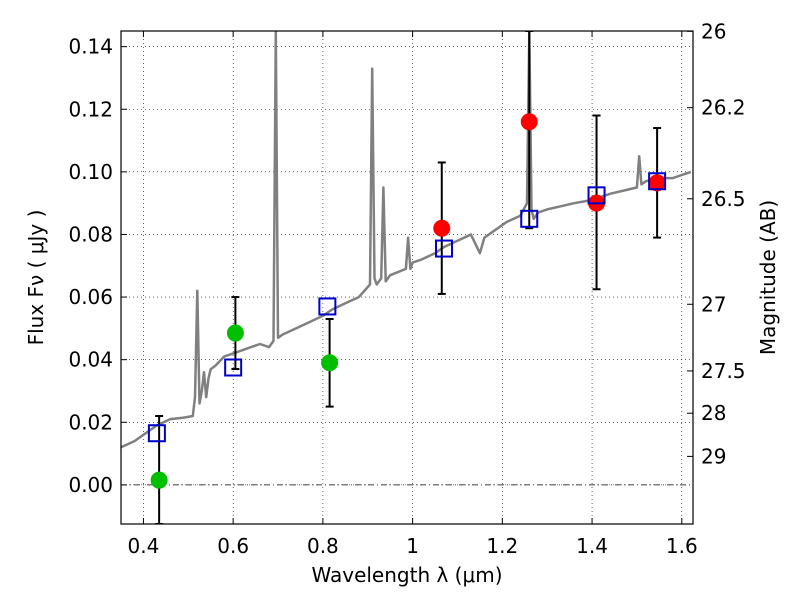 This screenshot has height=600, width=800. Describe the element at coordinates (90, 422) in the screenshot. I see `y-tick-label: 0.02` at that location.